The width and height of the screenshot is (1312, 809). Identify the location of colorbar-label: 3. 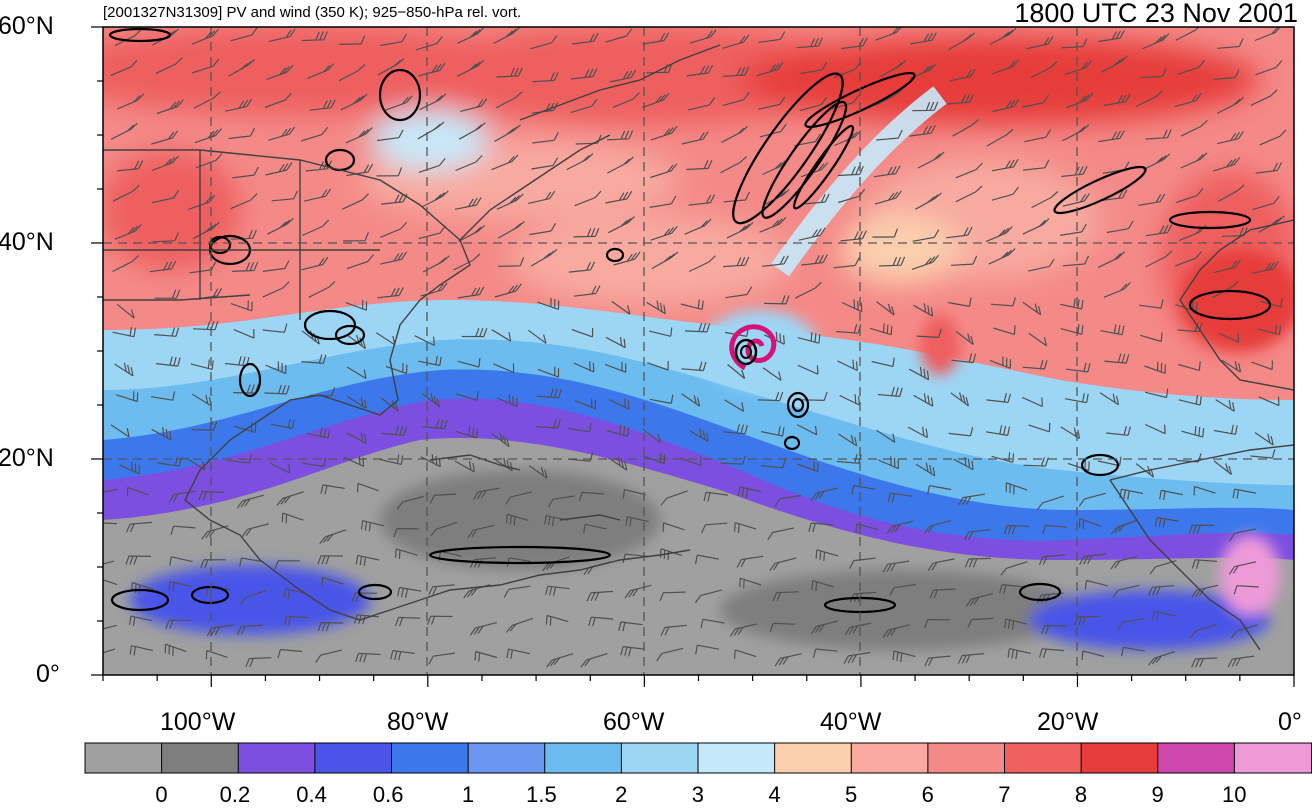
(698, 794).